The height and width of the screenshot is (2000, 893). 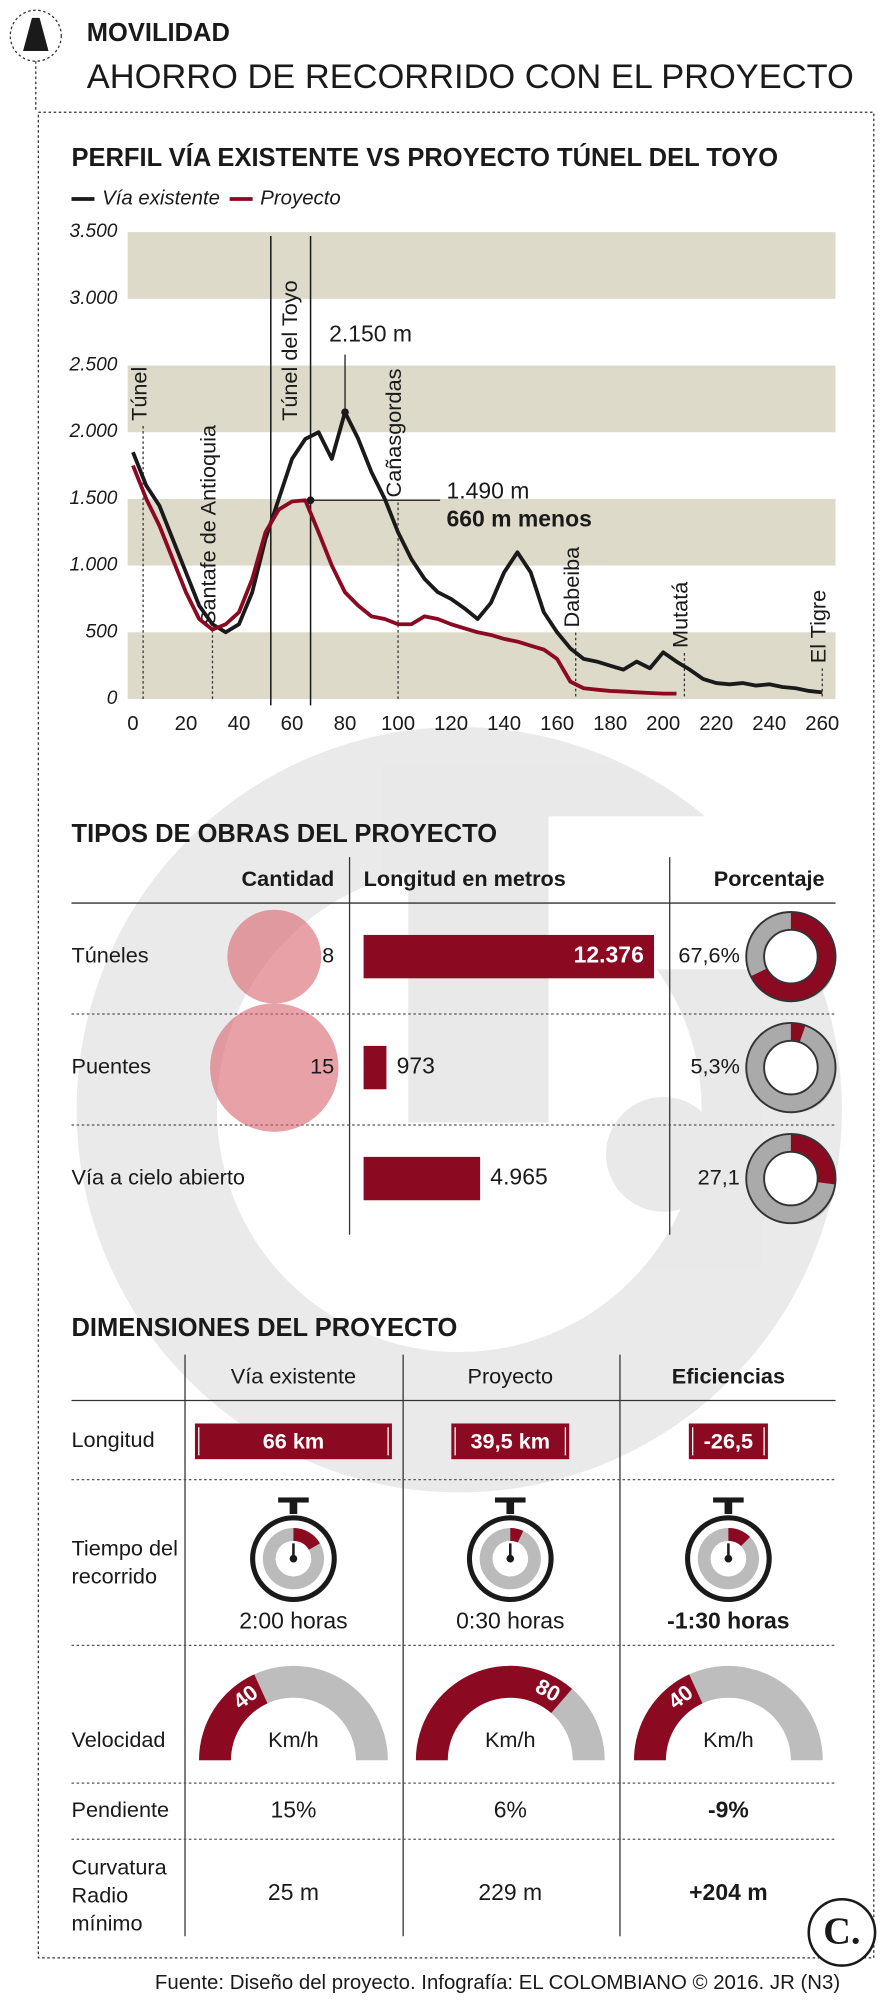 I want to click on place-label: El Tigre, so click(x=817, y=626).